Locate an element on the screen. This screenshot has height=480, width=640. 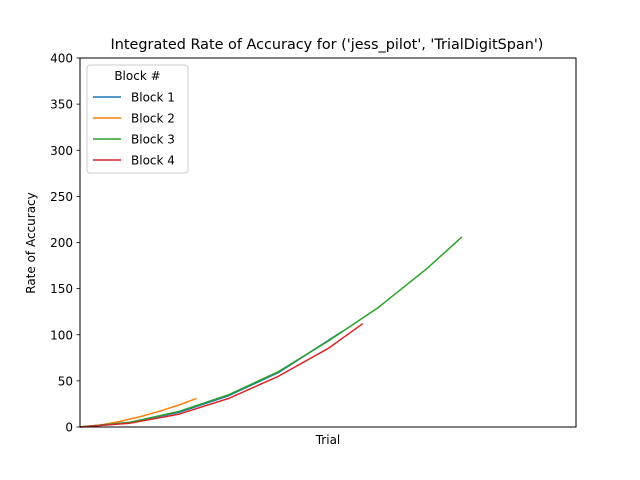
legend-items: Block 1 Block 2 Block 3 Block 4 is located at coordinates (134, 129).